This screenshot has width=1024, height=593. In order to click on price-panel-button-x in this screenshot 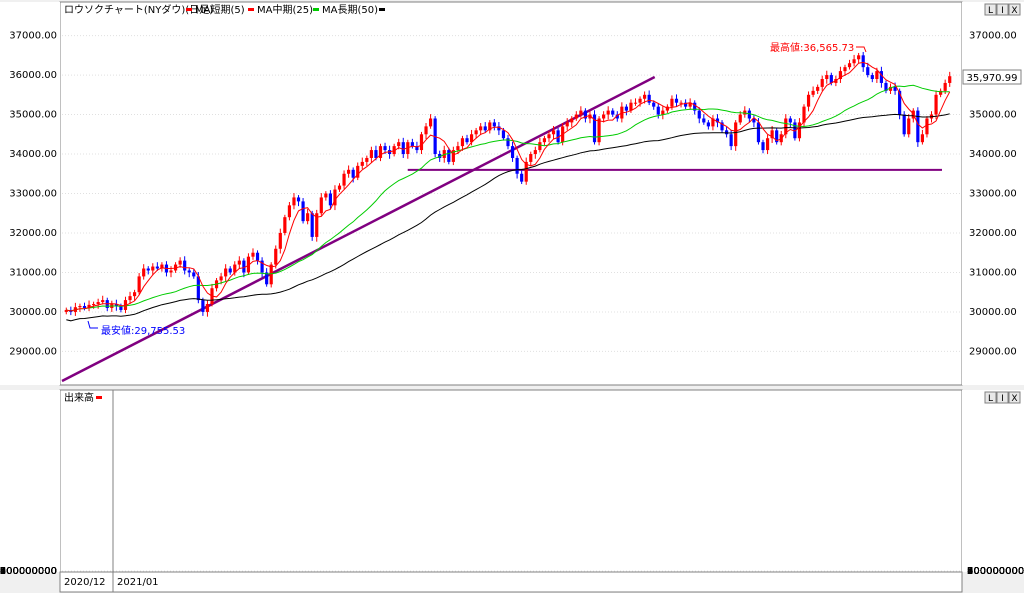, I will do `click(1014, 9)`.